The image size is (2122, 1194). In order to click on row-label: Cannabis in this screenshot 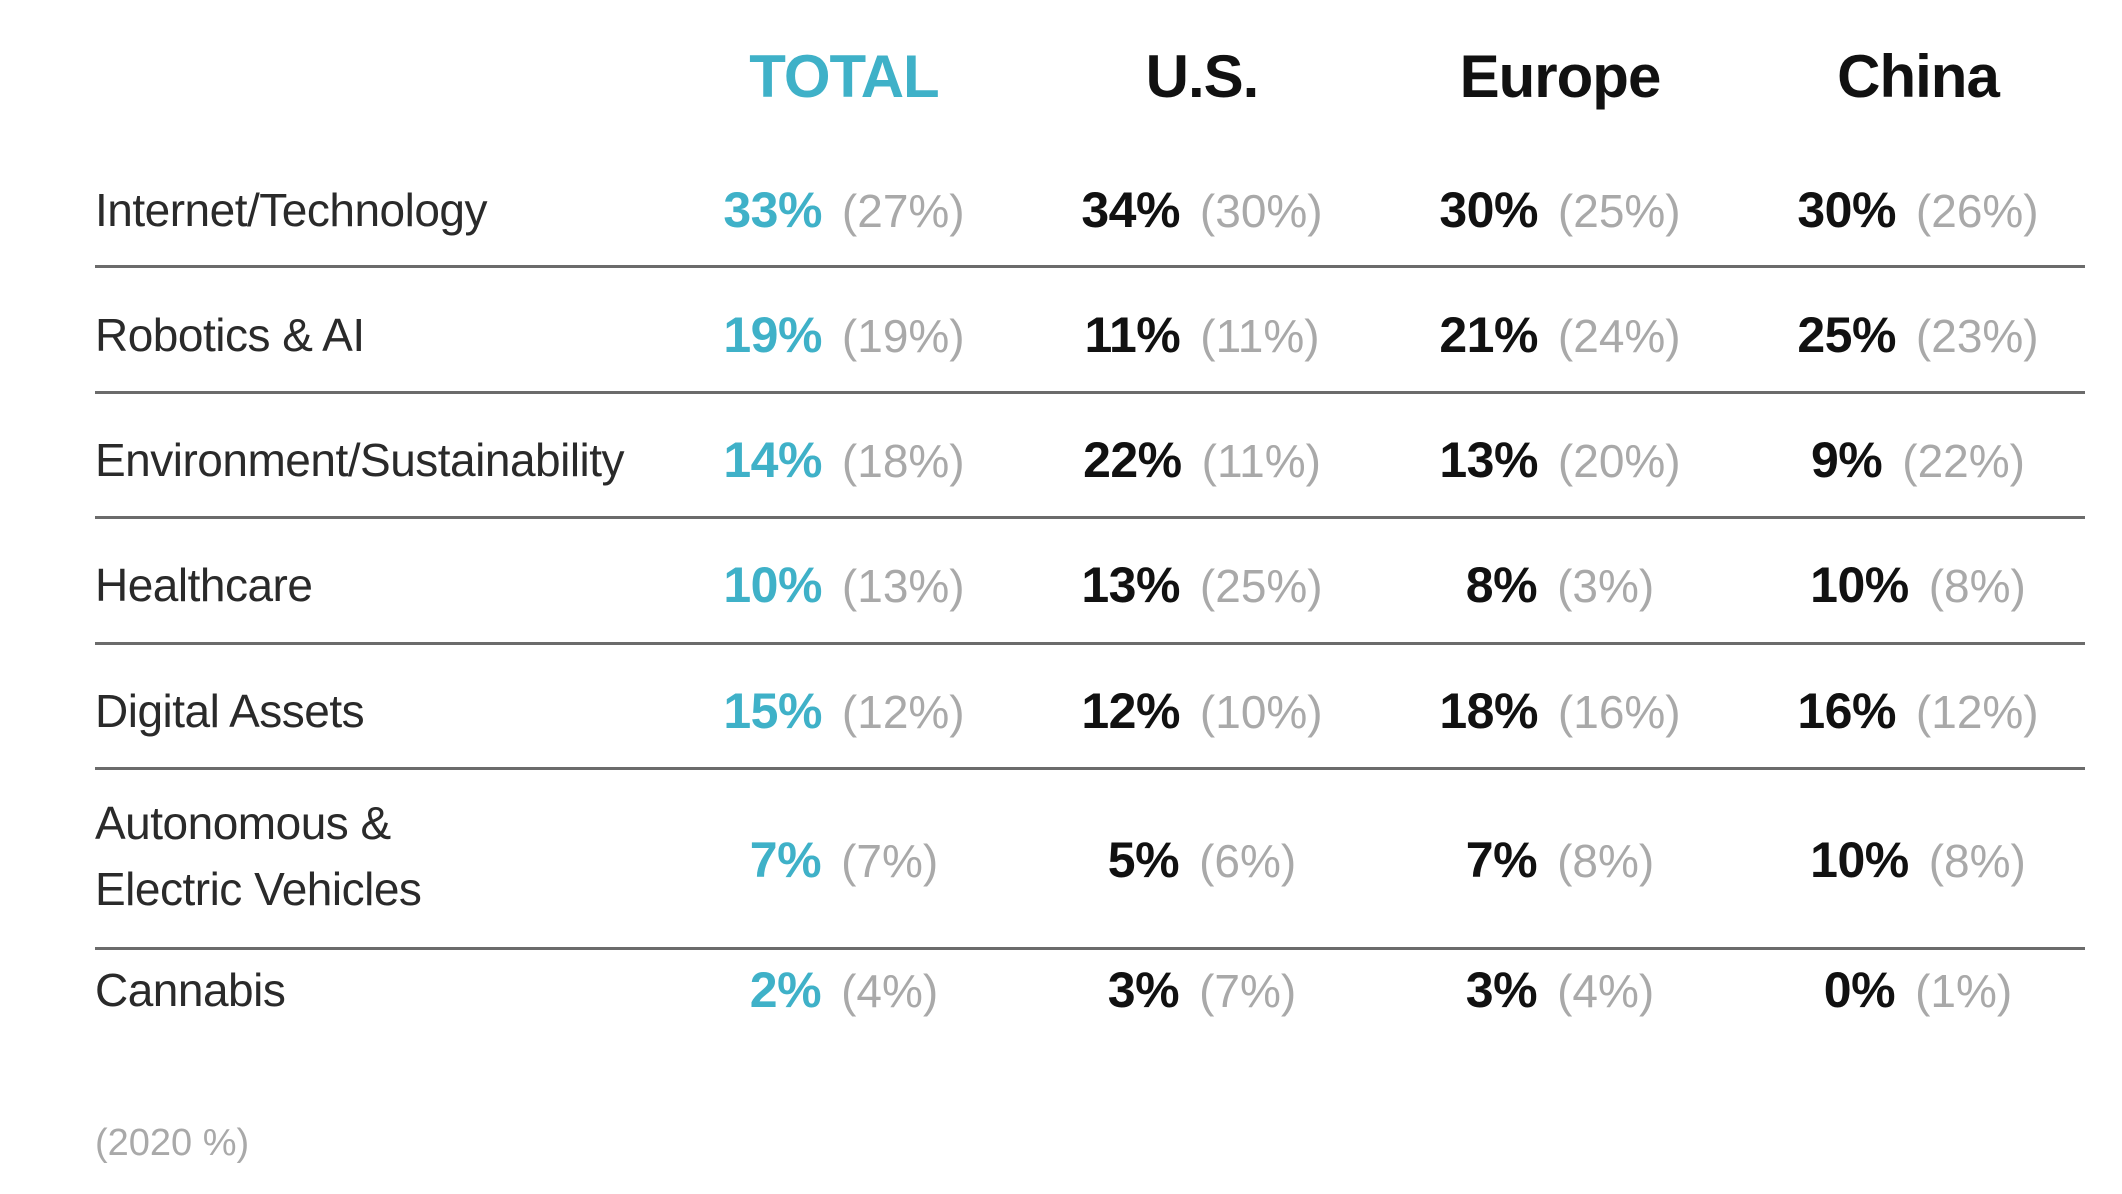, I will do `click(190, 990)`.